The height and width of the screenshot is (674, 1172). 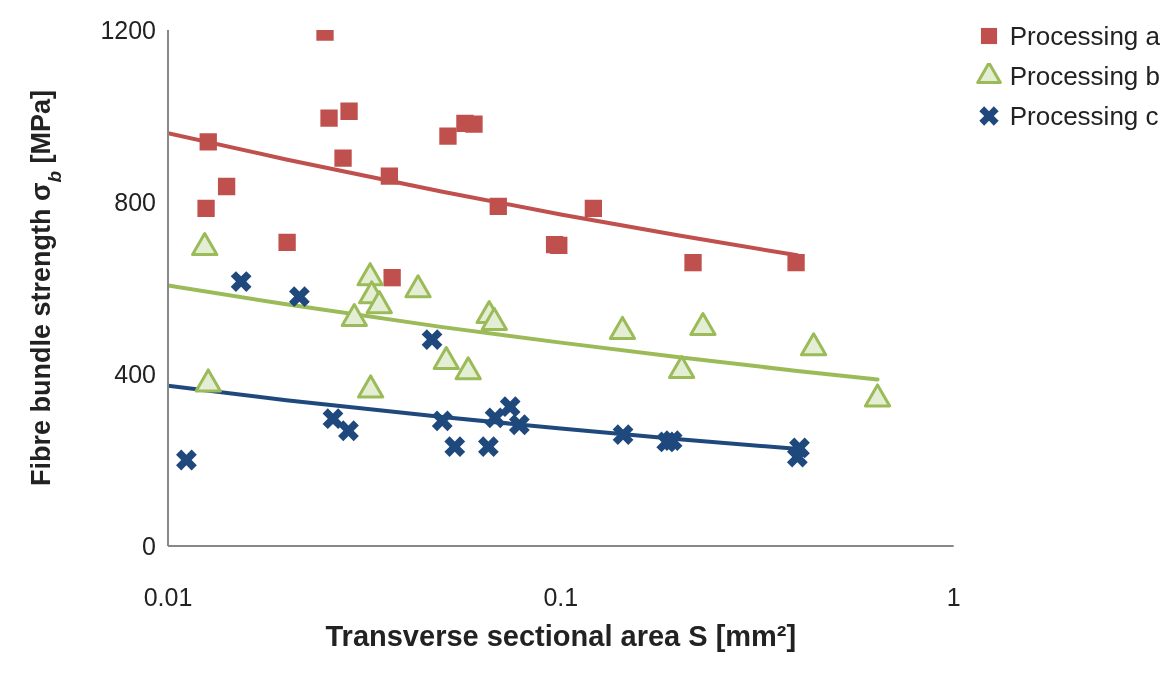 I want to click on y-tick-label: 0, so click(x=149, y=545).